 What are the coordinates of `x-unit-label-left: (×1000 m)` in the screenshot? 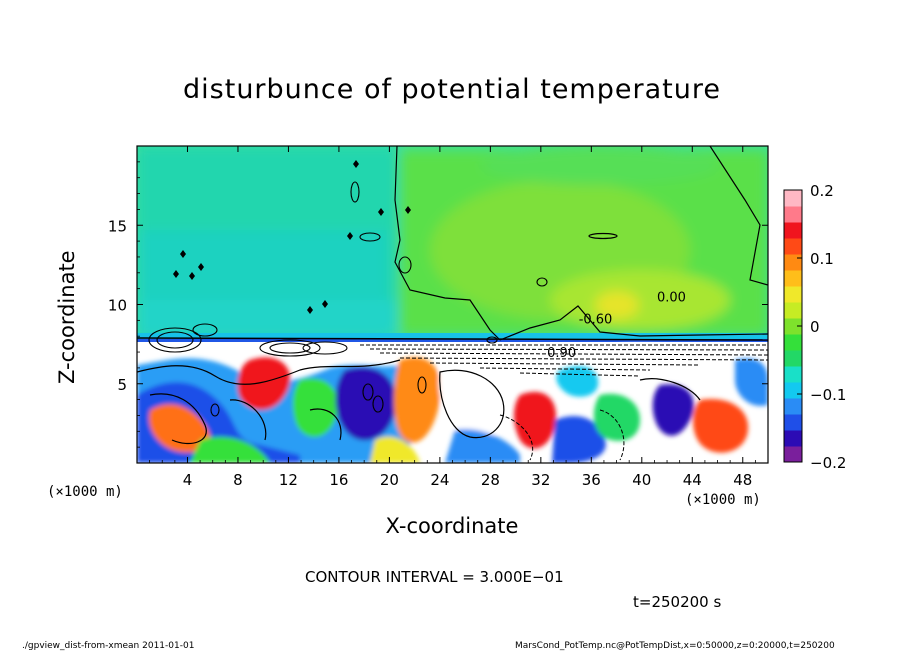 It's located at (85, 492).